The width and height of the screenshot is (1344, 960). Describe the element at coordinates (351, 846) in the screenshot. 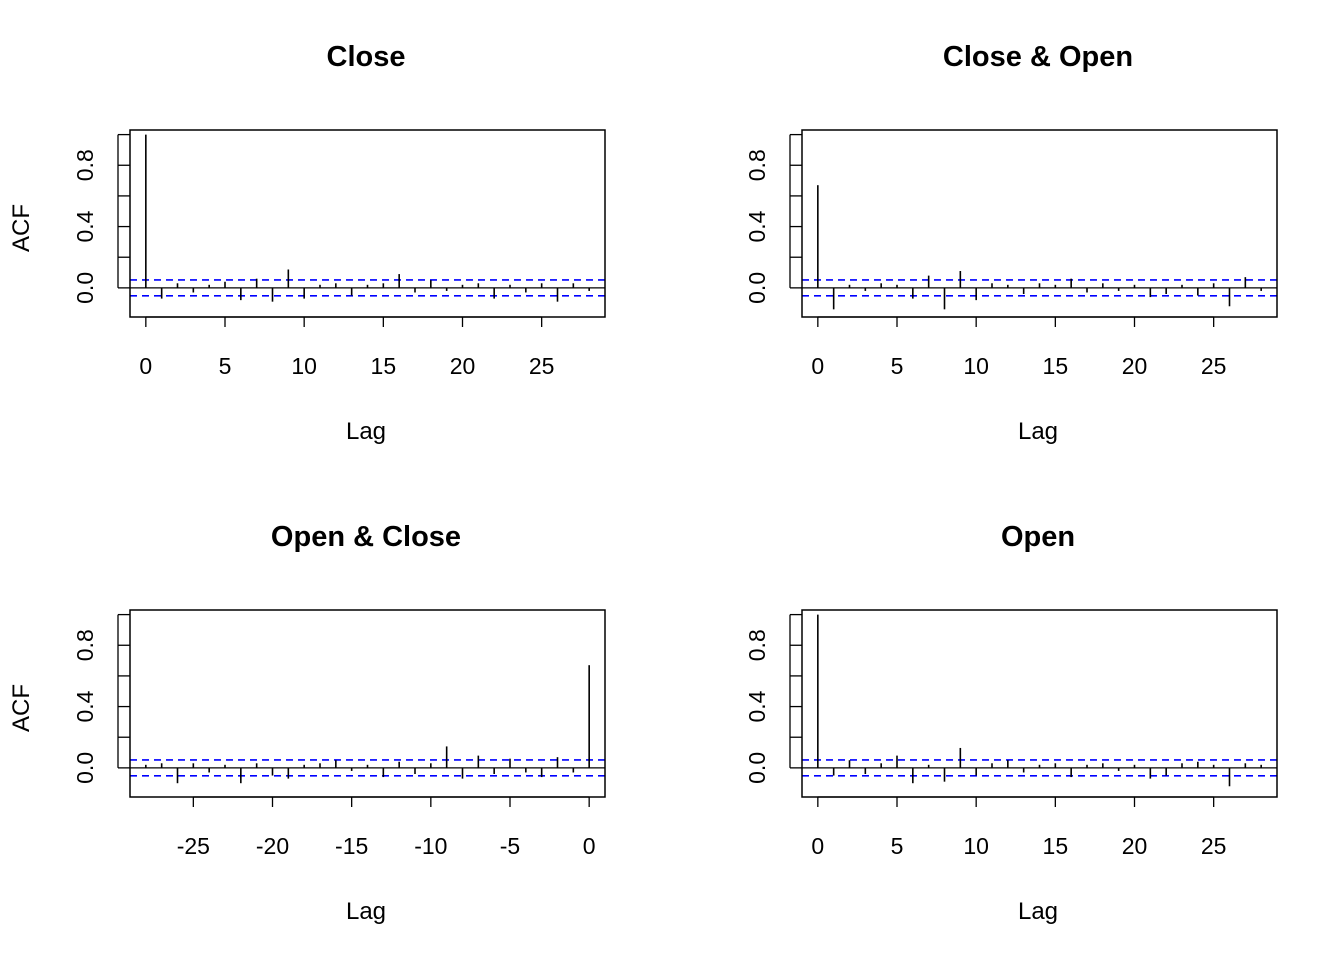

I see `x-tick-label: -15` at that location.